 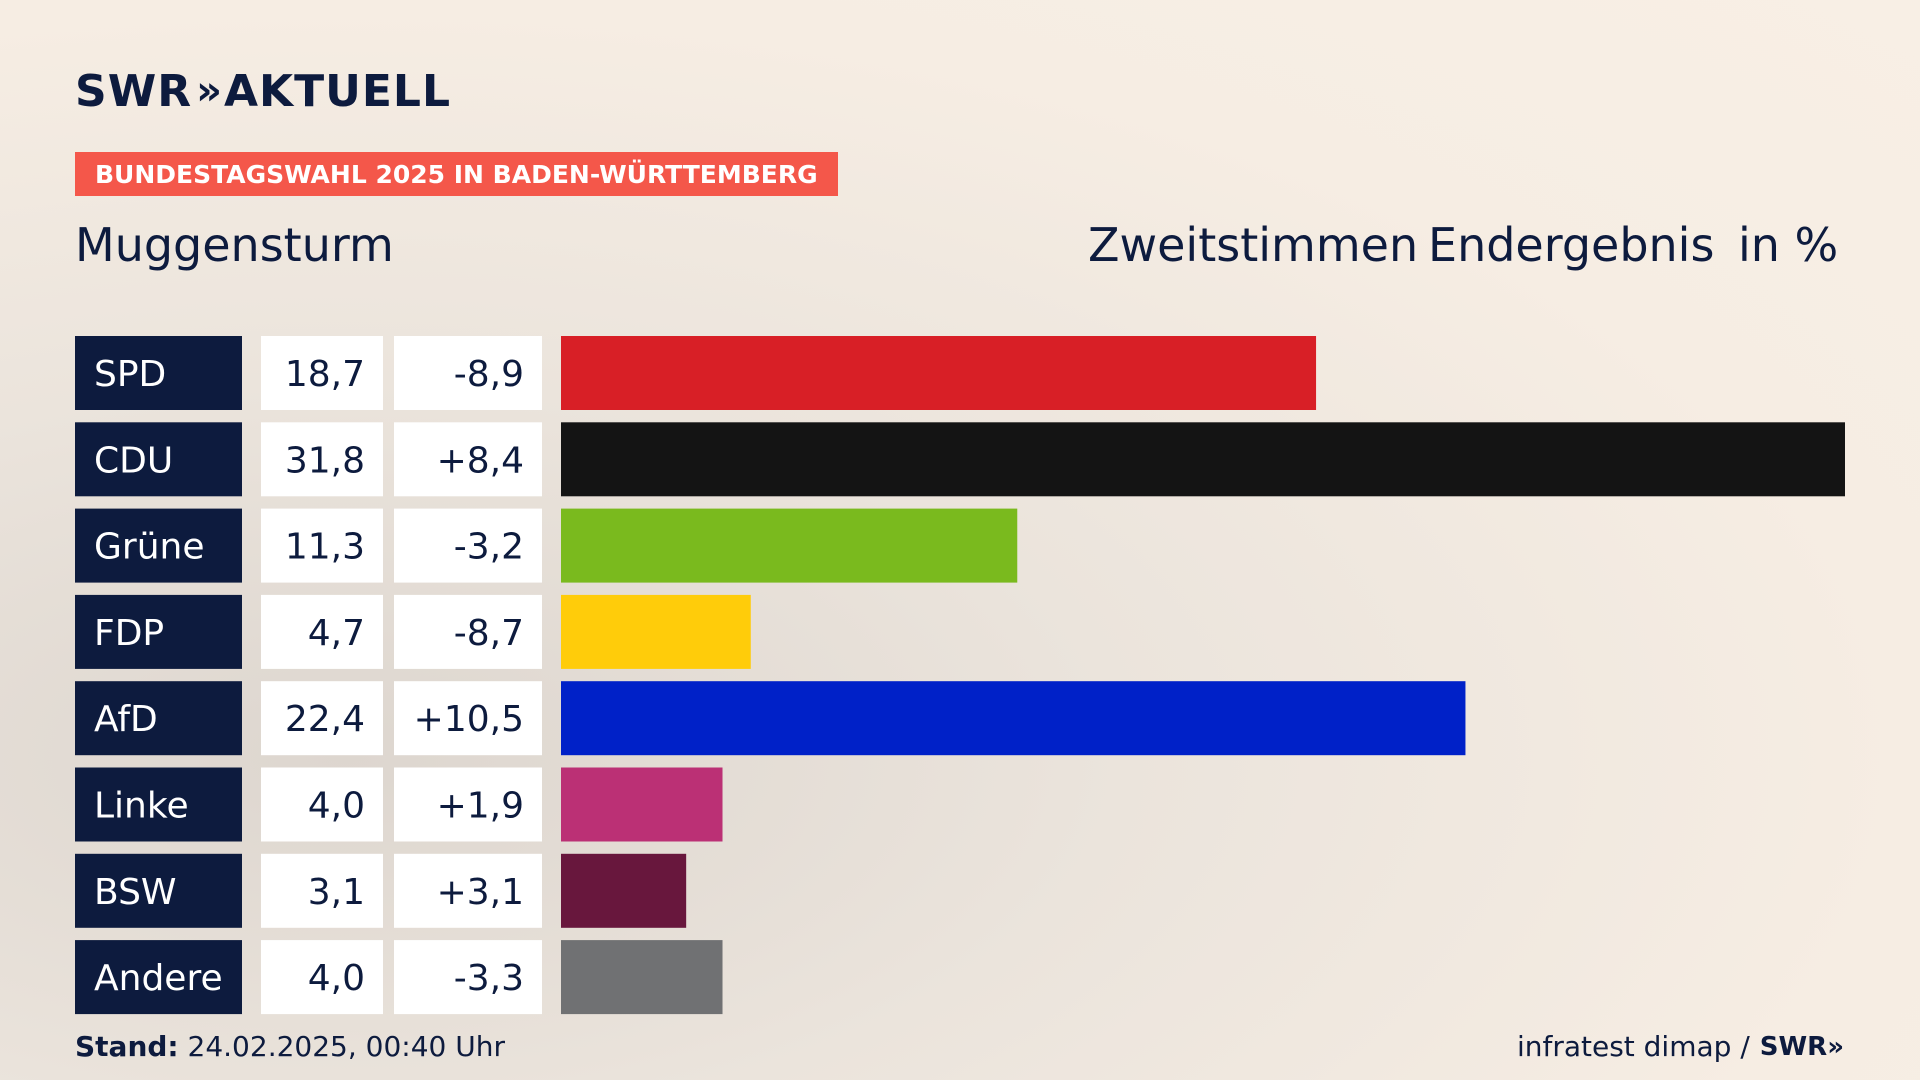 I want to click on change-label: -8,7, so click(x=489, y=633).